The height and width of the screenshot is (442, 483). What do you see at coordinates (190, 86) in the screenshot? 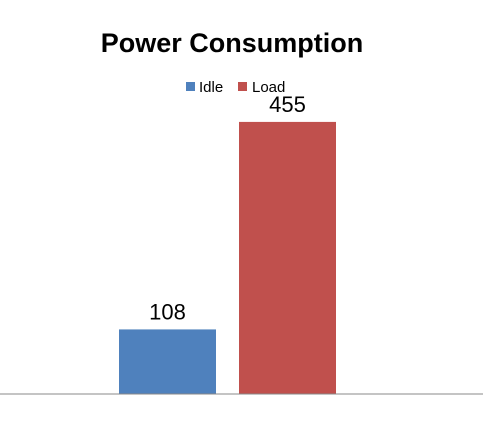
I see `legend-swatch-idle` at bounding box center [190, 86].